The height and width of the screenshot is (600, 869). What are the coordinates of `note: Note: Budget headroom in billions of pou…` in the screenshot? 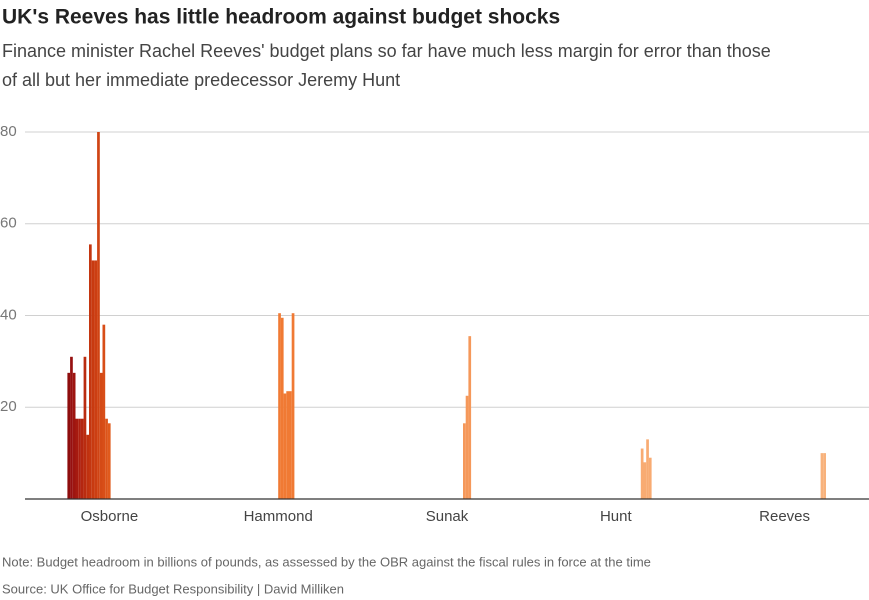 It's located at (326, 561).